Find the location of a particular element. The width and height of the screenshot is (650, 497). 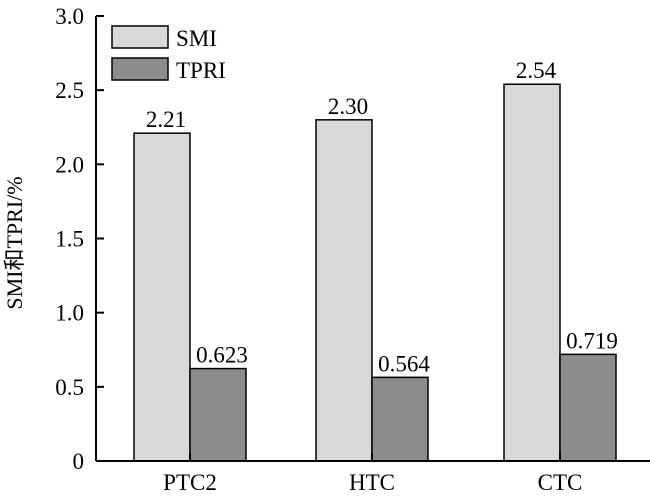

y-tick-label: 2.5 is located at coordinates (69, 90).